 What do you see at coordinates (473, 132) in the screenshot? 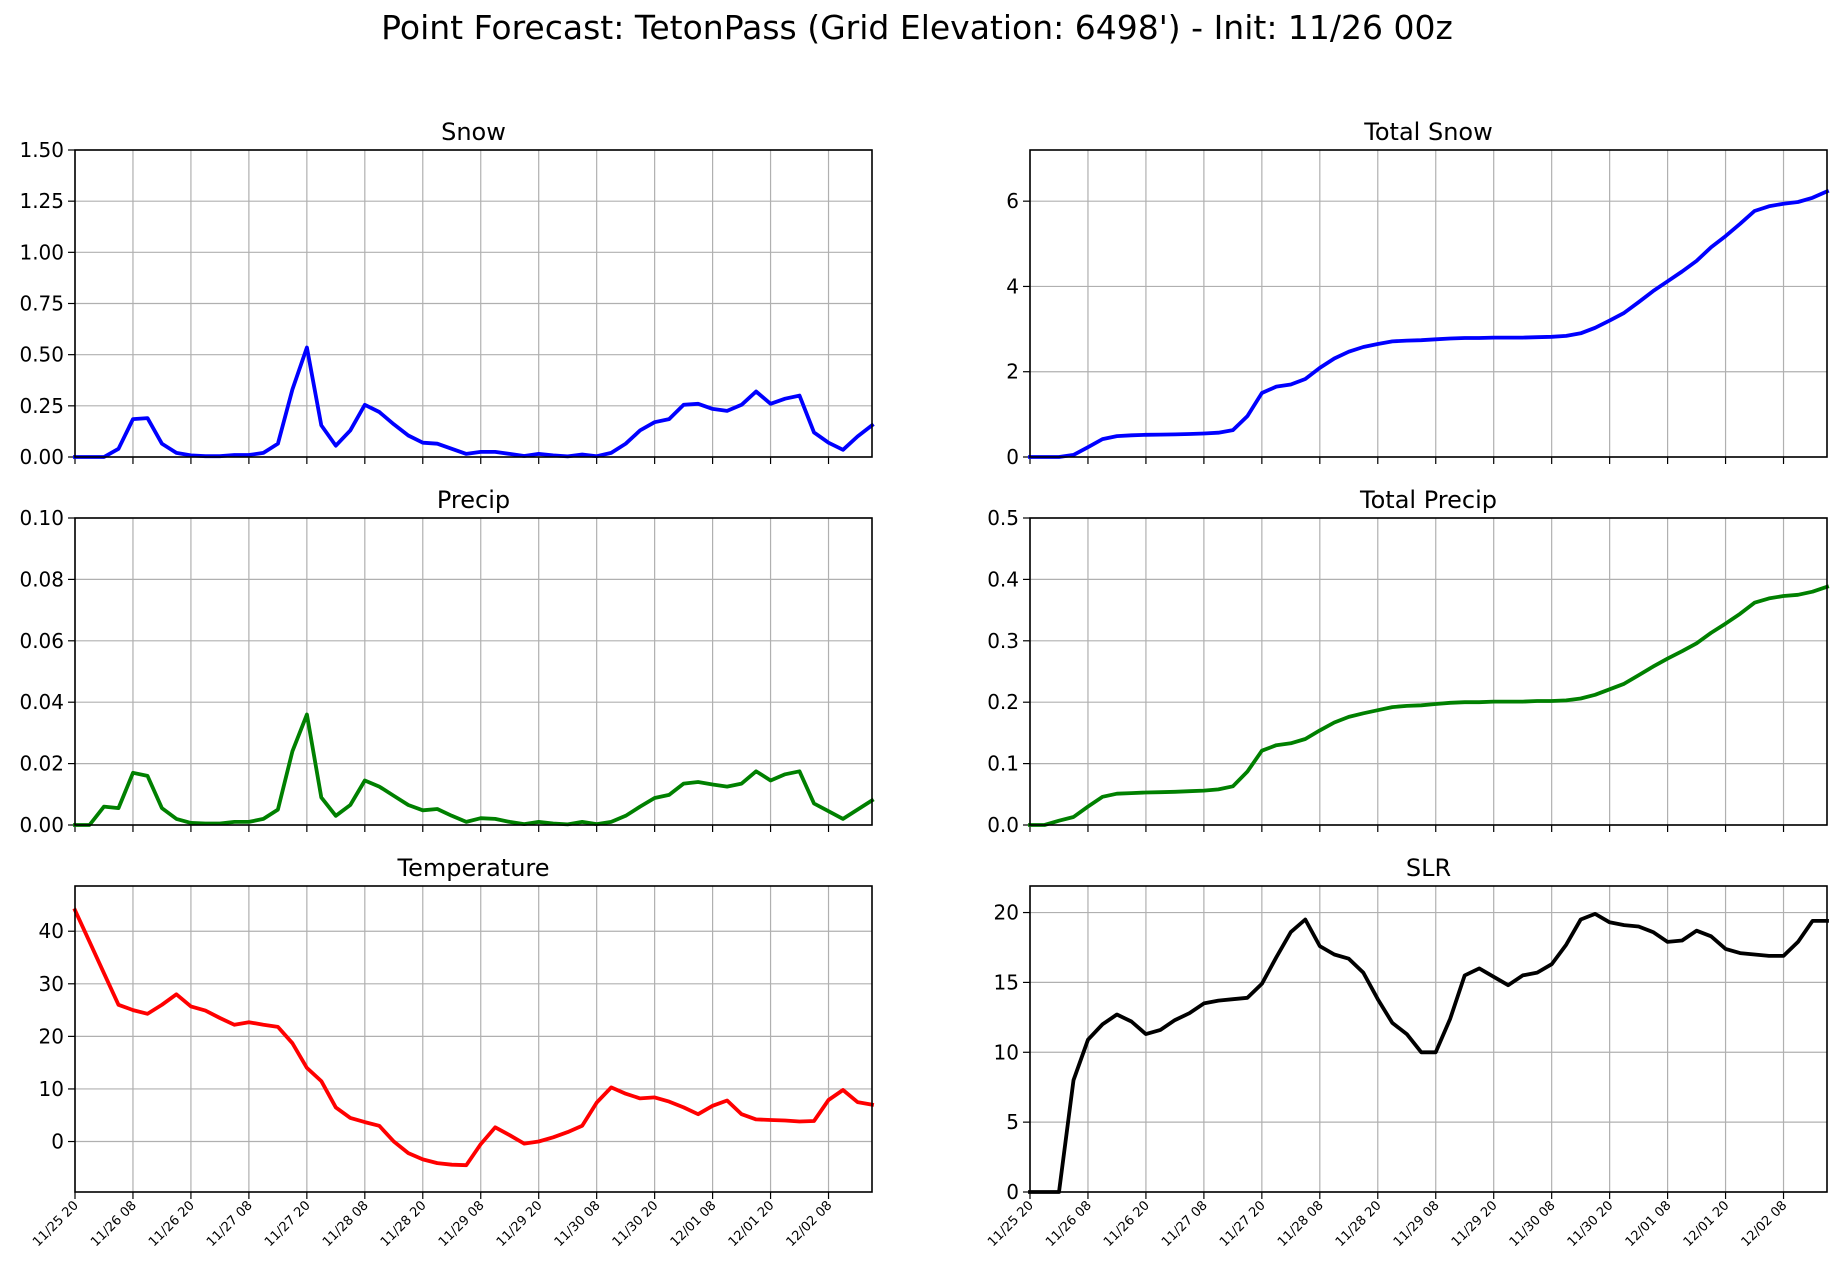
I see `snow-panel-title: Snow` at bounding box center [473, 132].